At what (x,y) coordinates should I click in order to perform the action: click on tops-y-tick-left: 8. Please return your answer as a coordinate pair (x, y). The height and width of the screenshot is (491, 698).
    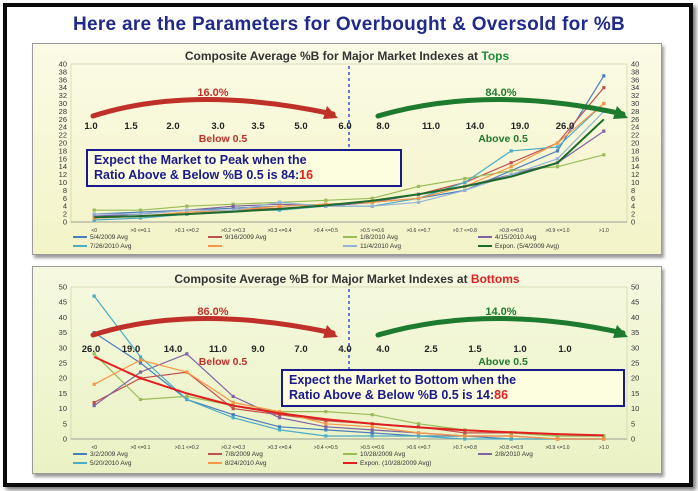
    Looking at the image, I should click on (65, 190).